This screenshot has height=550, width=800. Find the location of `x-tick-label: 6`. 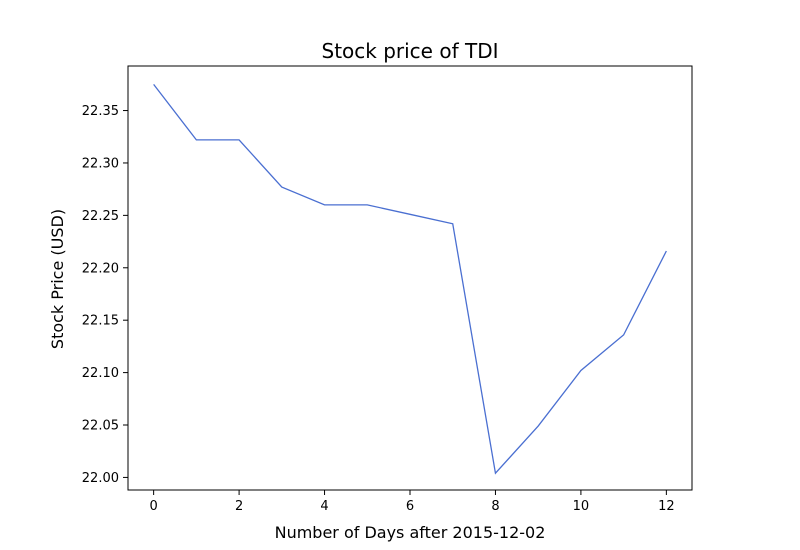

x-tick-label: 6 is located at coordinates (410, 506).